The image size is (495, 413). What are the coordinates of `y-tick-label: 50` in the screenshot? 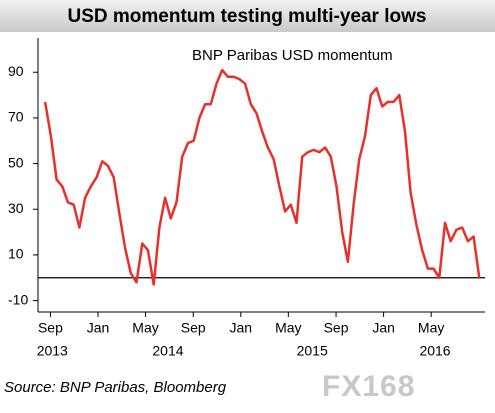 It's located at (16, 162).